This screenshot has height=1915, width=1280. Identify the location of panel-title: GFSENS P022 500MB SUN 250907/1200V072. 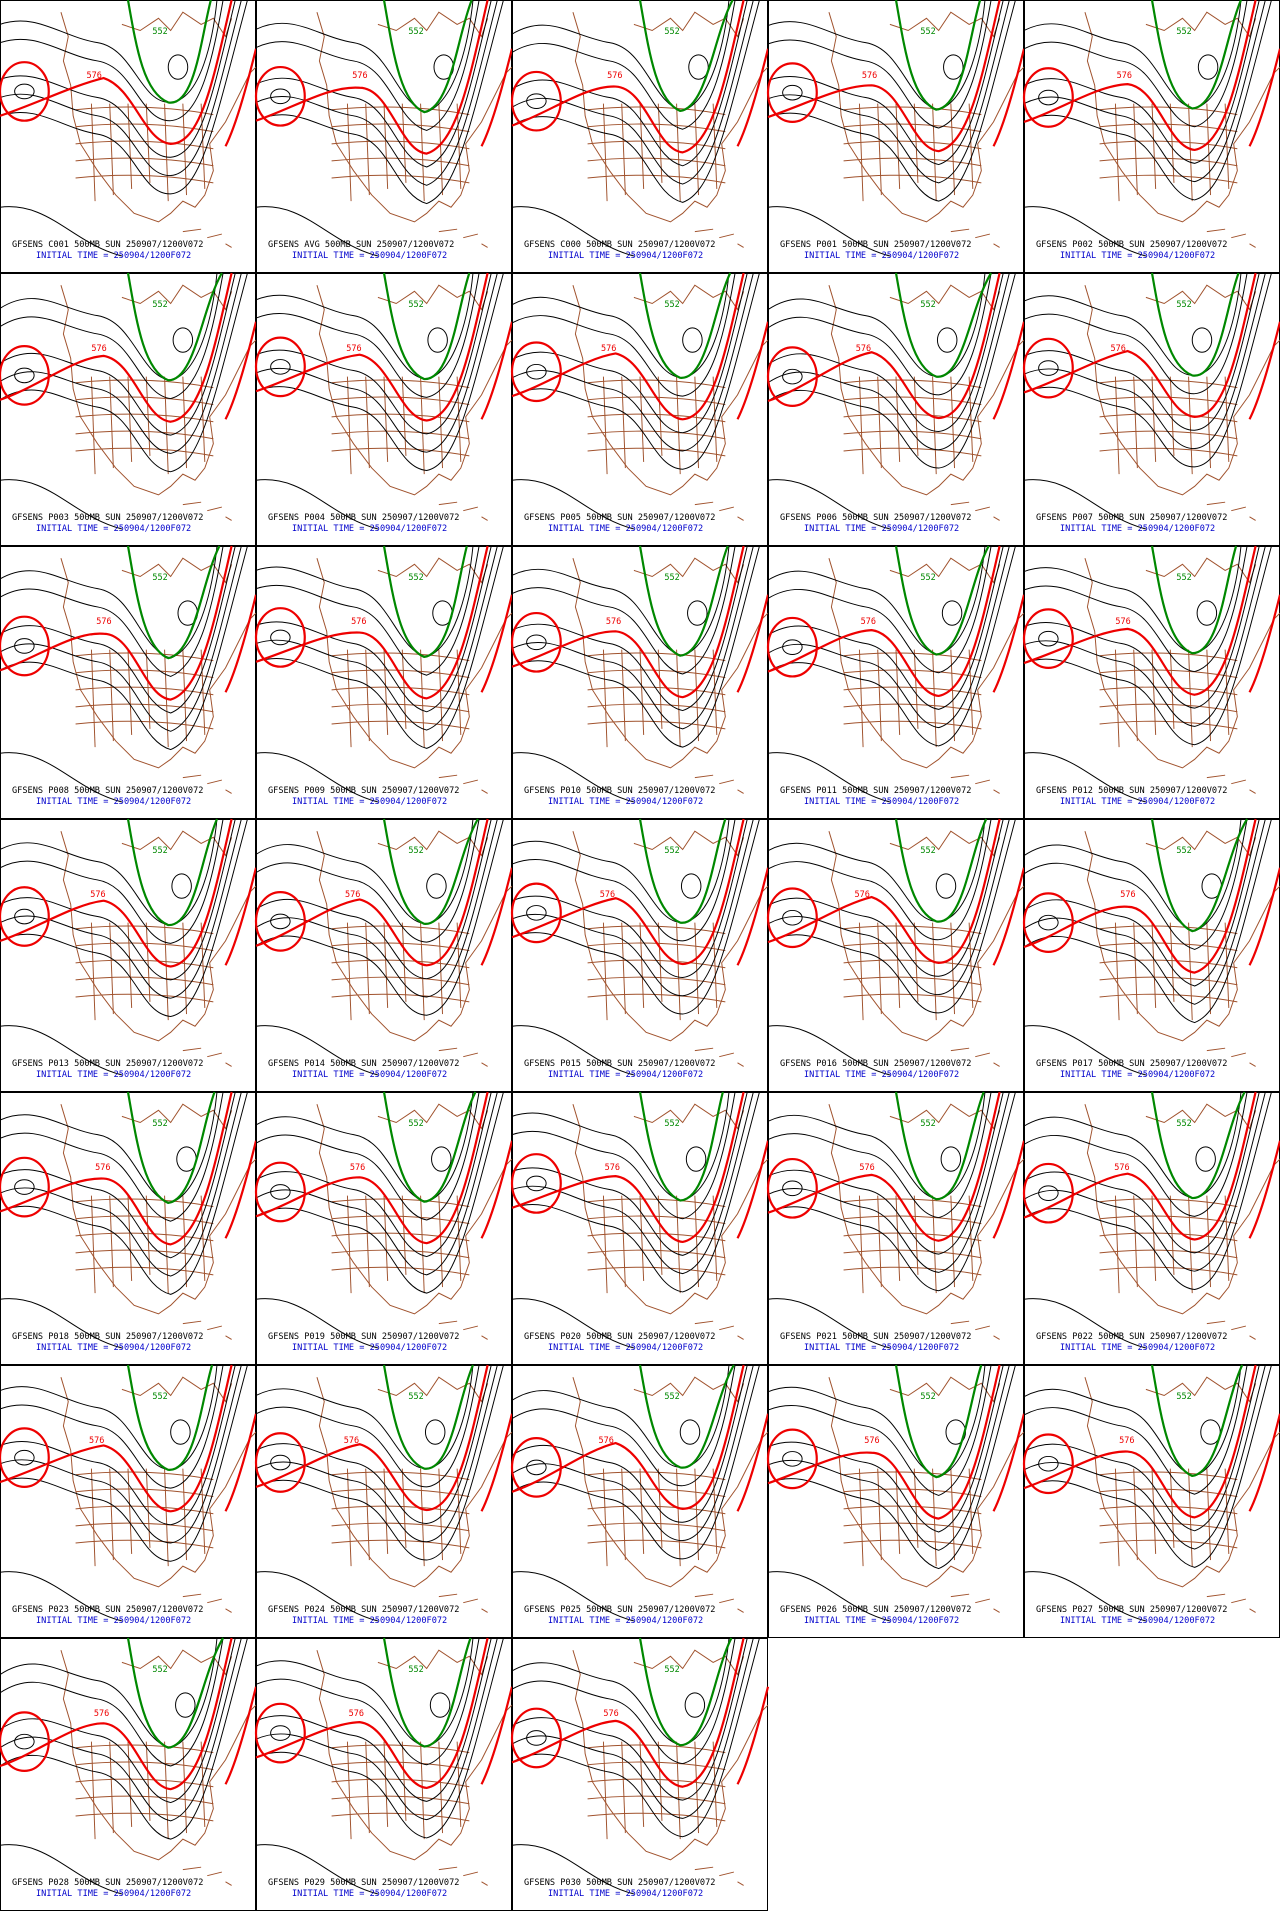
(1131, 1337).